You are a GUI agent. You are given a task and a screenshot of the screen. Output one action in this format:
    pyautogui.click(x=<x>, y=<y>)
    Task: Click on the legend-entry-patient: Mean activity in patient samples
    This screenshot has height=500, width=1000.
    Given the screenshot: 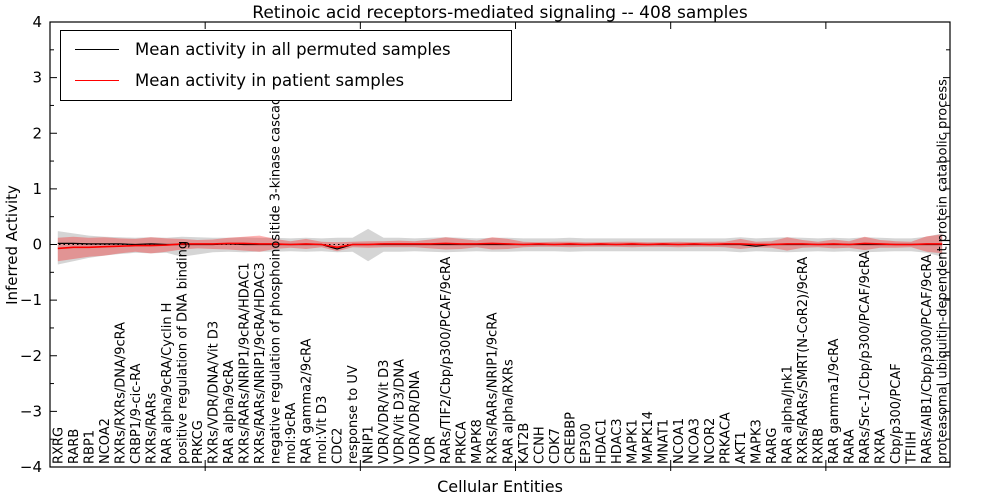 What is the action you would take?
    pyautogui.click(x=282, y=80)
    